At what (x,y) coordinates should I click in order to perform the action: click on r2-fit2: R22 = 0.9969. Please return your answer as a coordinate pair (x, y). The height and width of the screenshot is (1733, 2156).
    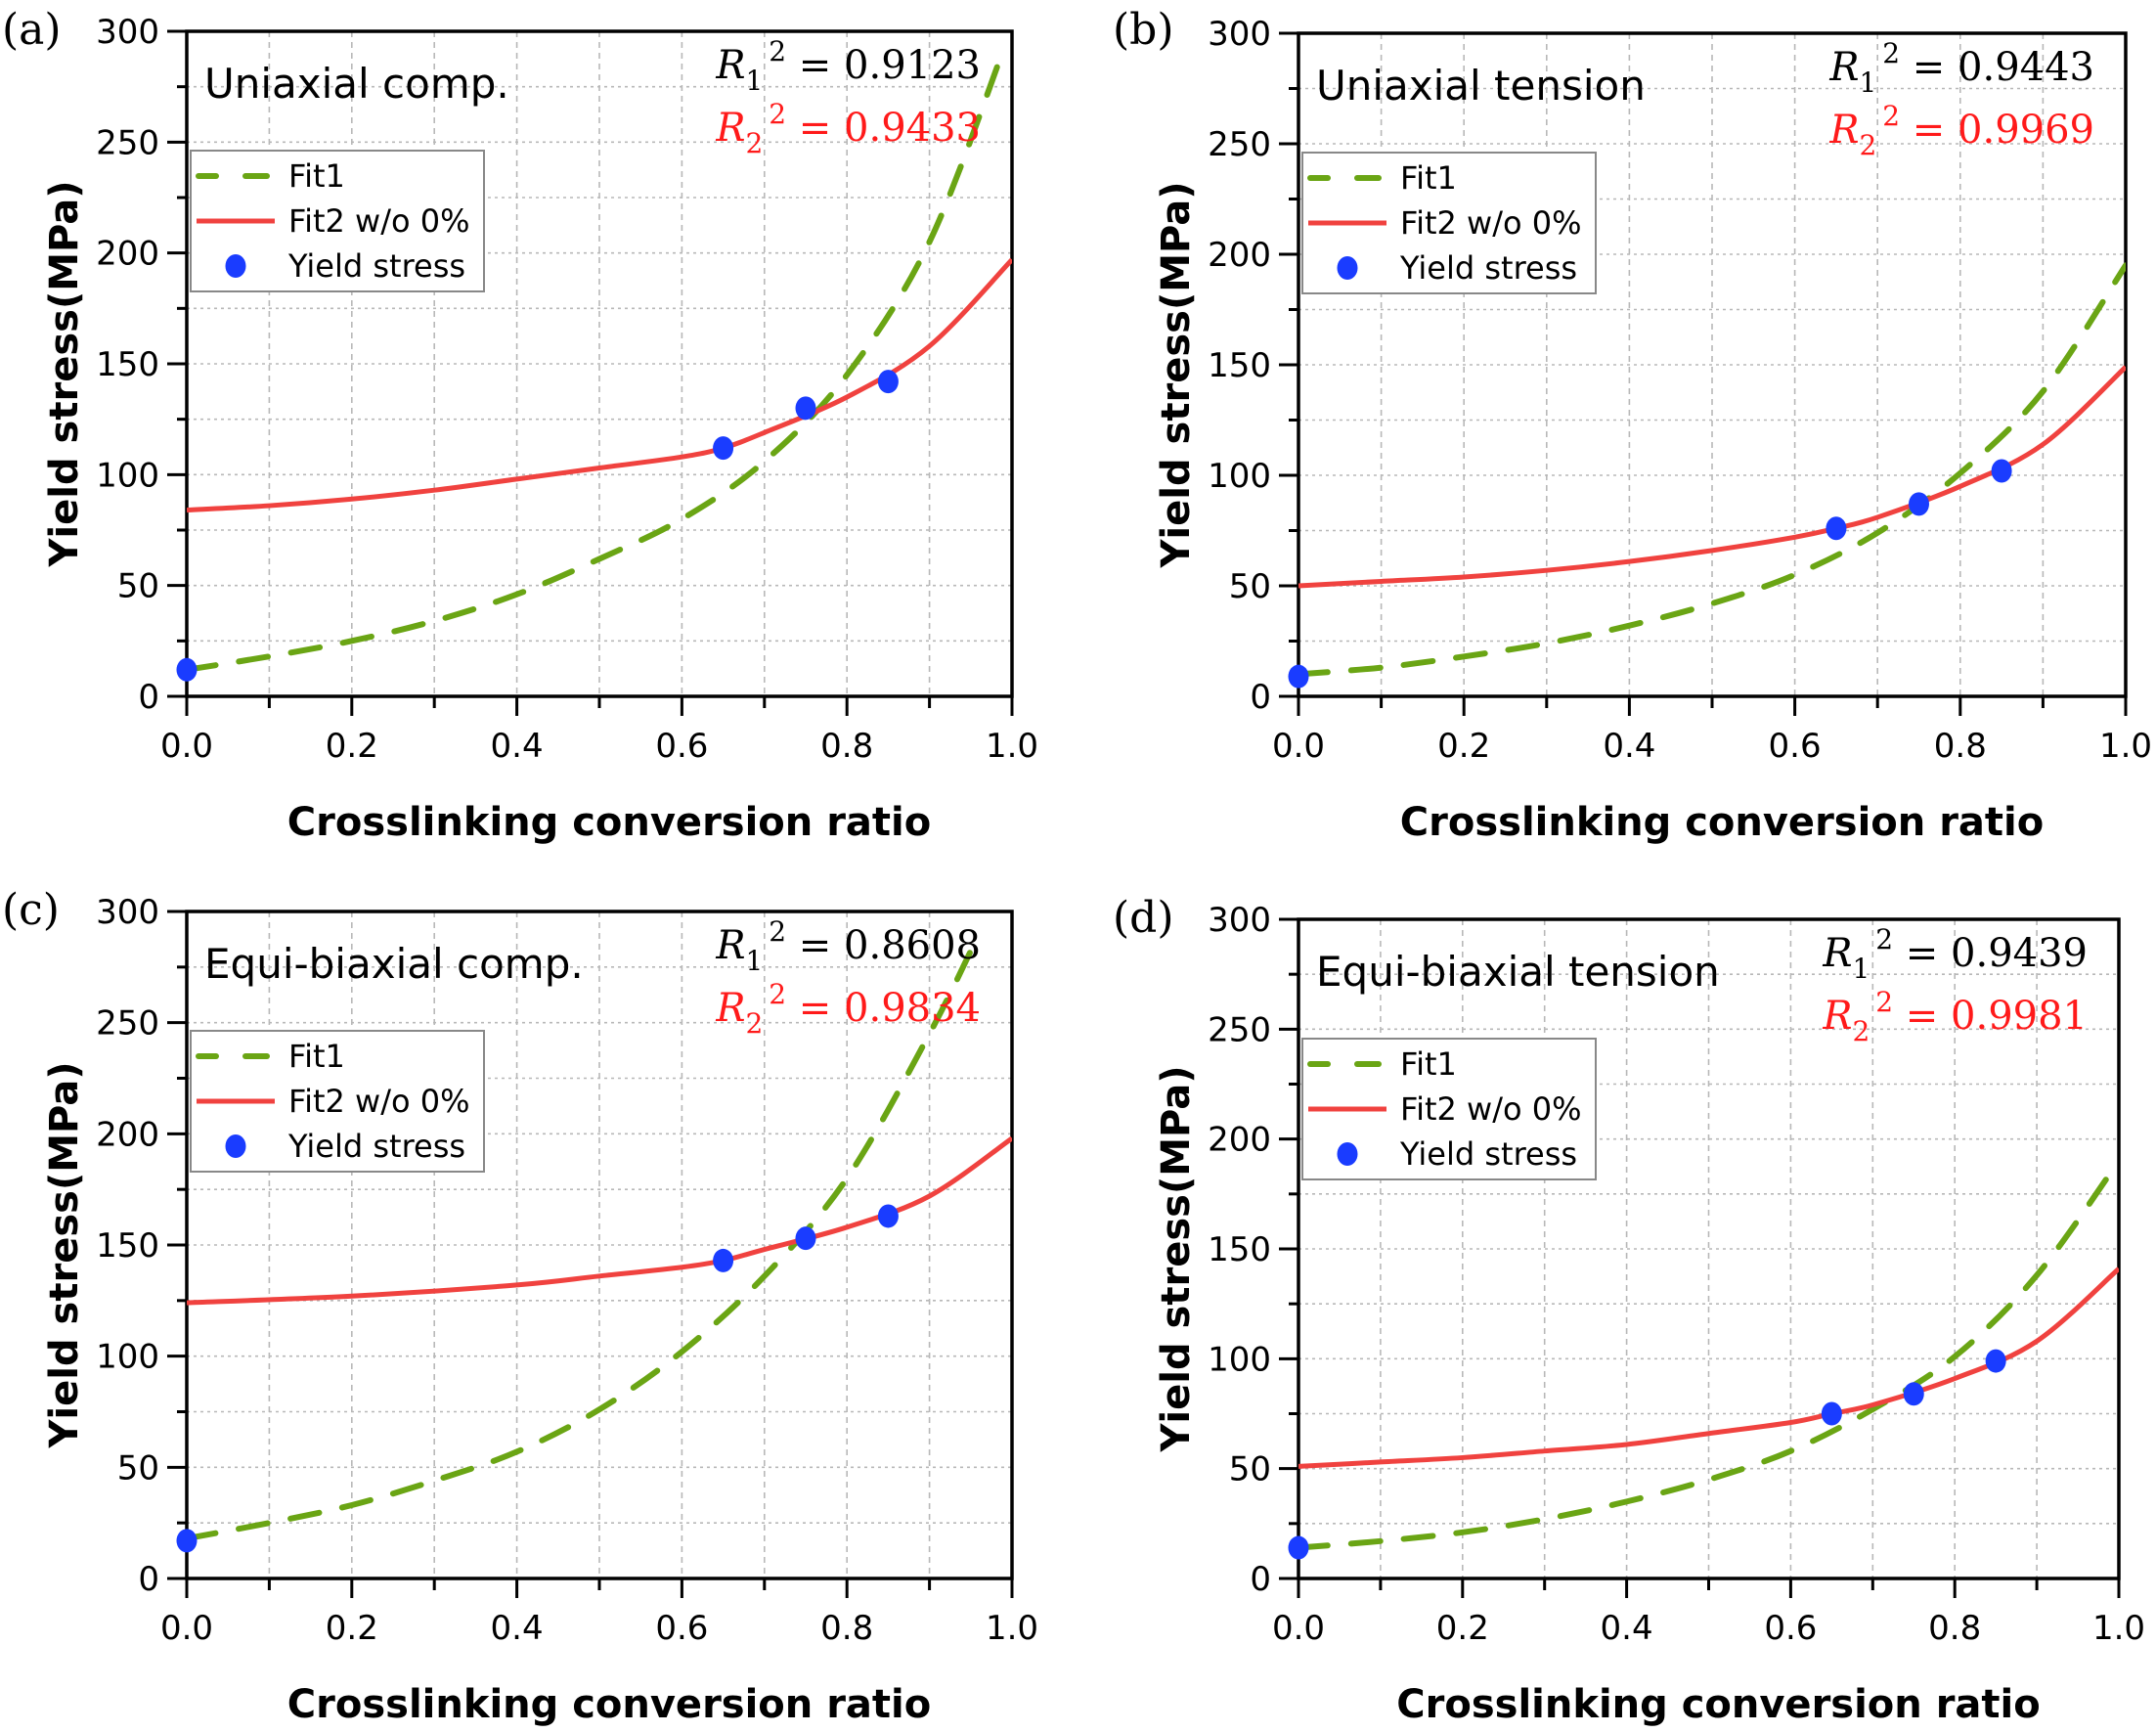
    Looking at the image, I should click on (1961, 130).